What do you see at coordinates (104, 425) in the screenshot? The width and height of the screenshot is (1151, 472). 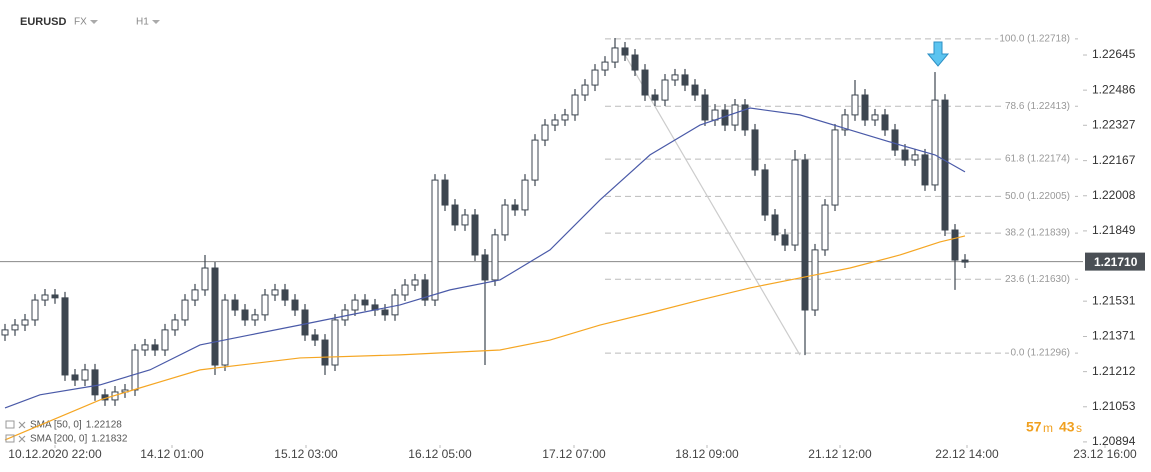 I see `legend-value: 1.22128` at bounding box center [104, 425].